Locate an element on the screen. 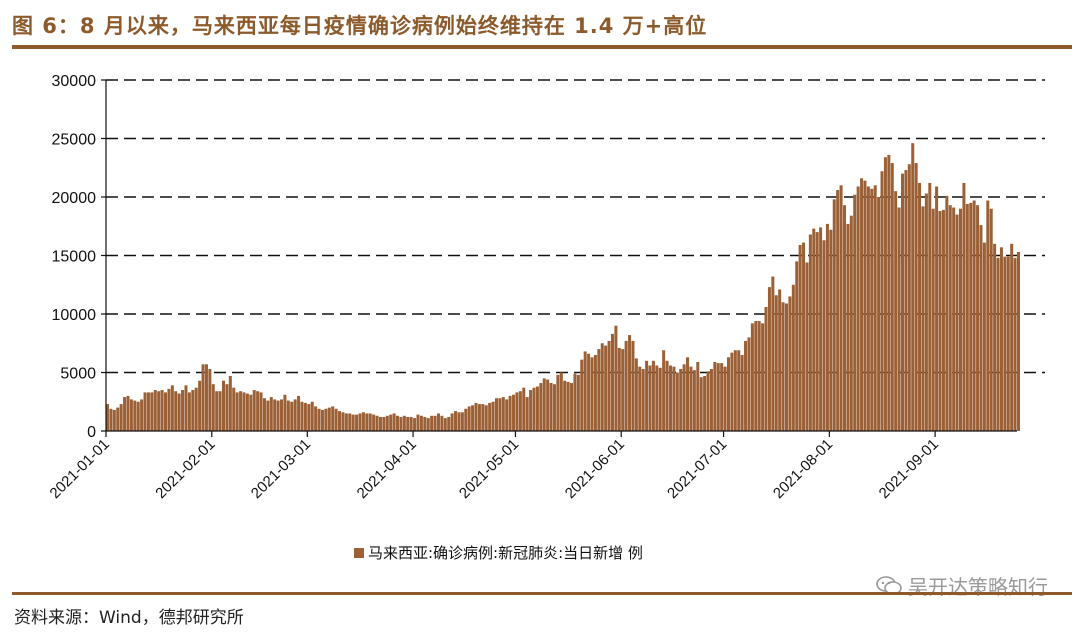 The height and width of the screenshot is (635, 1080). x-tick-label: 2021-01-01 is located at coordinates (80, 469).